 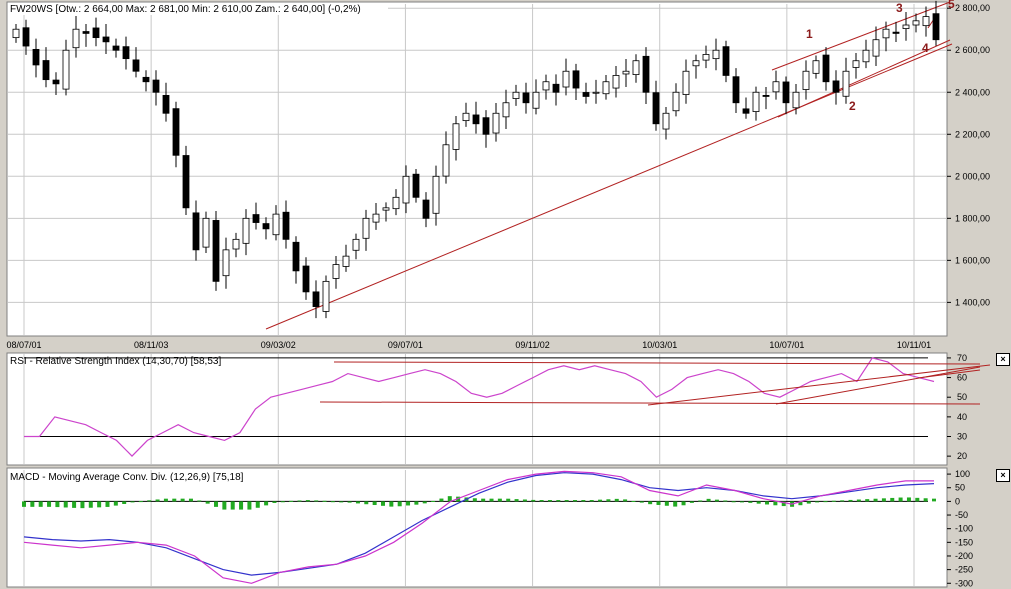 What do you see at coordinates (925, 48) in the screenshot?
I see `wave-label-4: 4` at bounding box center [925, 48].